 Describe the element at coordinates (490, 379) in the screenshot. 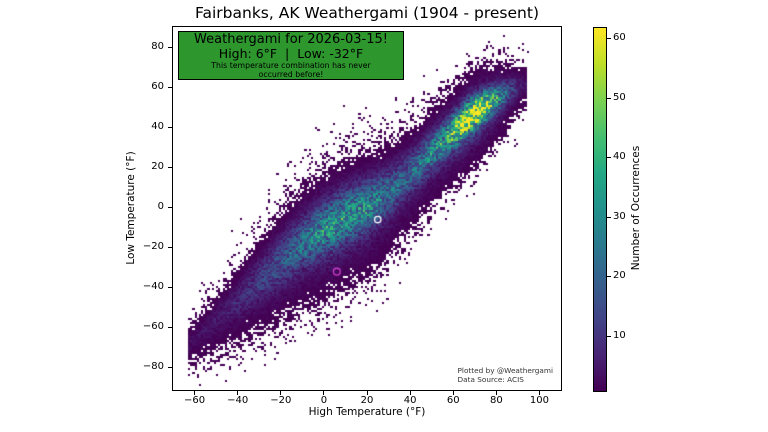

I see `attribution-data-source: Data Source: ACIS` at that location.